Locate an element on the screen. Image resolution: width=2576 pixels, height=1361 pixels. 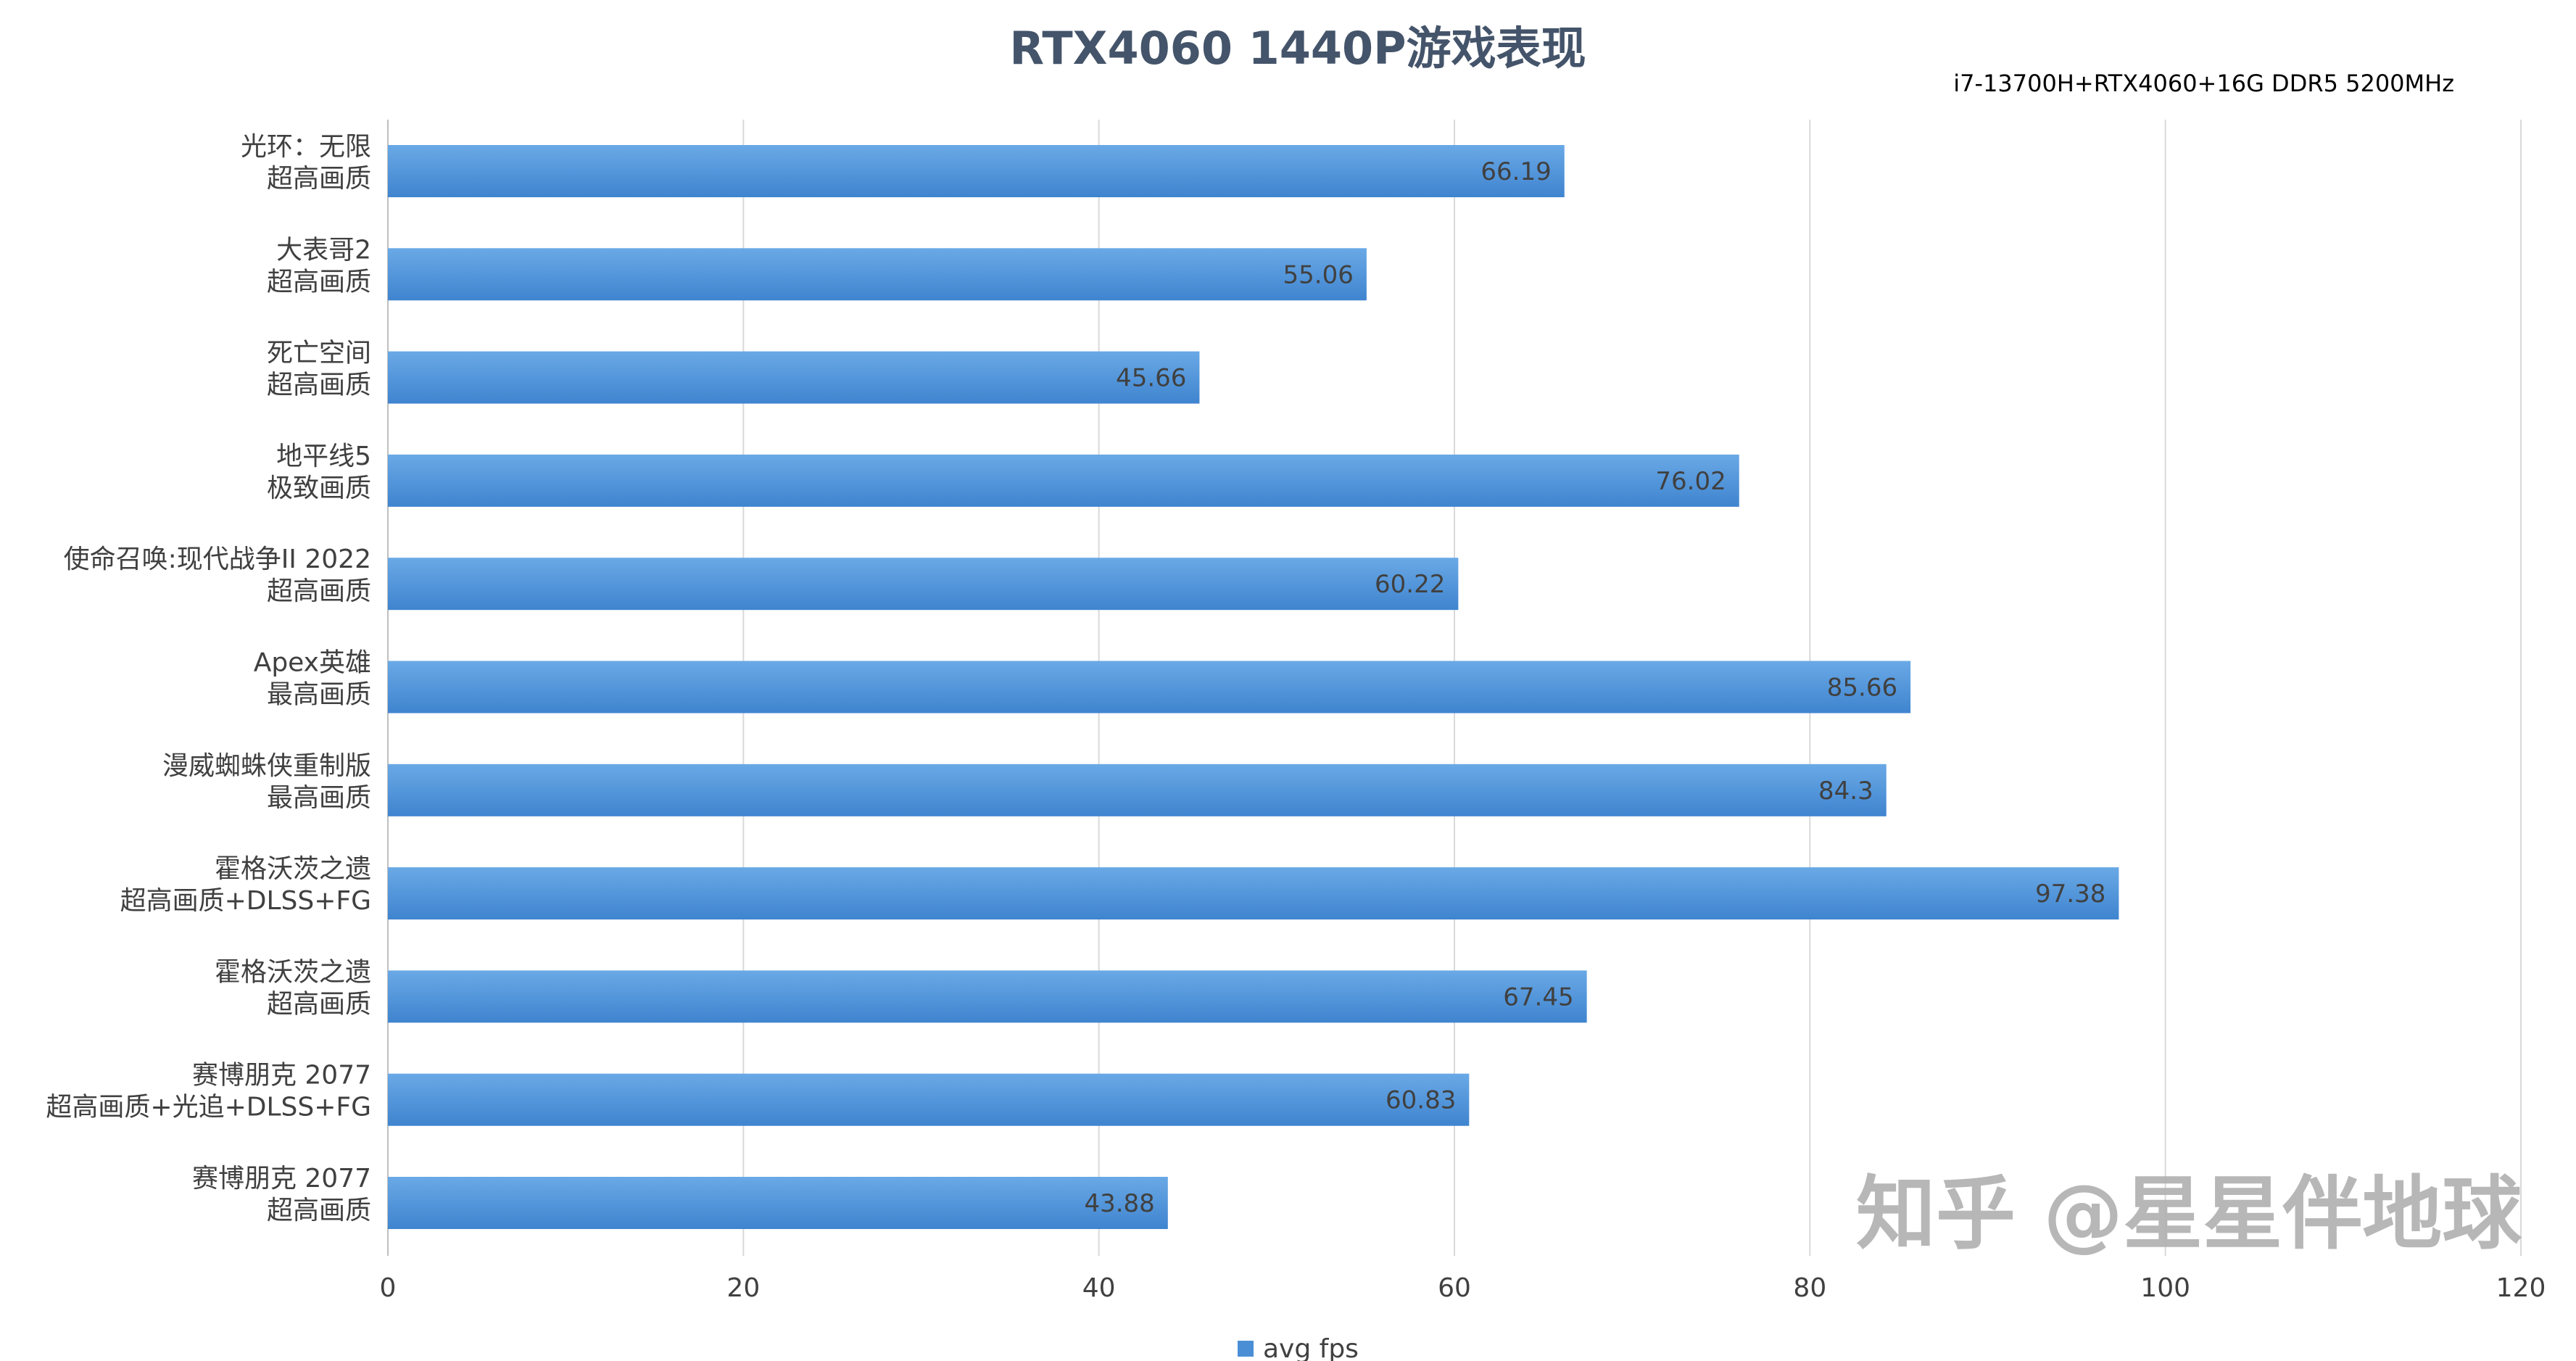
data-label: 76.02 is located at coordinates (1690, 482).